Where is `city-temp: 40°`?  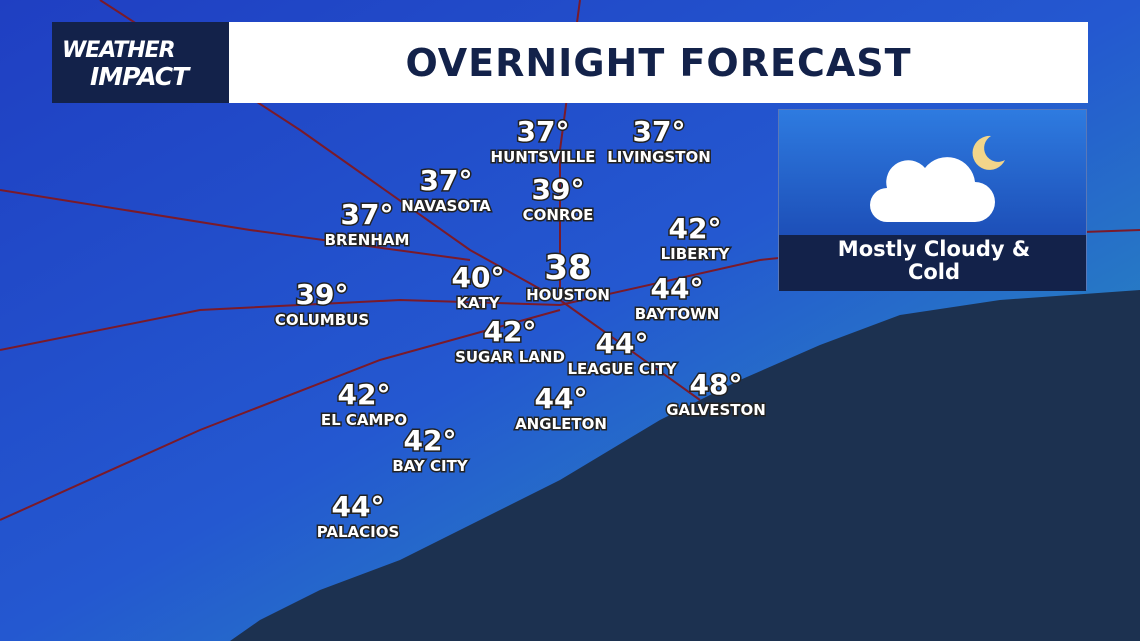 city-temp: 40° is located at coordinates (478, 277).